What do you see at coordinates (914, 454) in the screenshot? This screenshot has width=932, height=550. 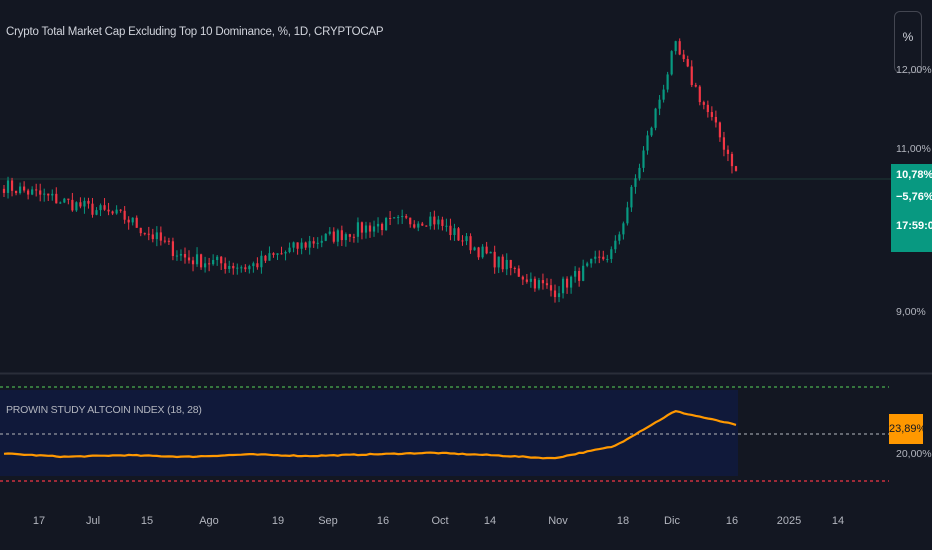 I see `indicator-axis-label: 20,00%` at bounding box center [914, 454].